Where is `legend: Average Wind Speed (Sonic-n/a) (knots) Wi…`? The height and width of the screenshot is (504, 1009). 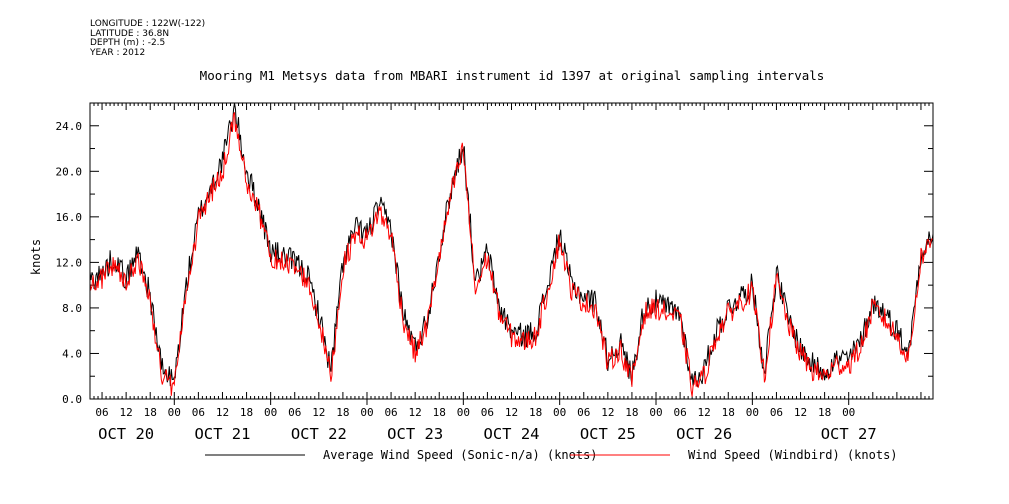 legend: Average Wind Speed (Sonic-n/a) (knots) Wi… is located at coordinates (551, 455).